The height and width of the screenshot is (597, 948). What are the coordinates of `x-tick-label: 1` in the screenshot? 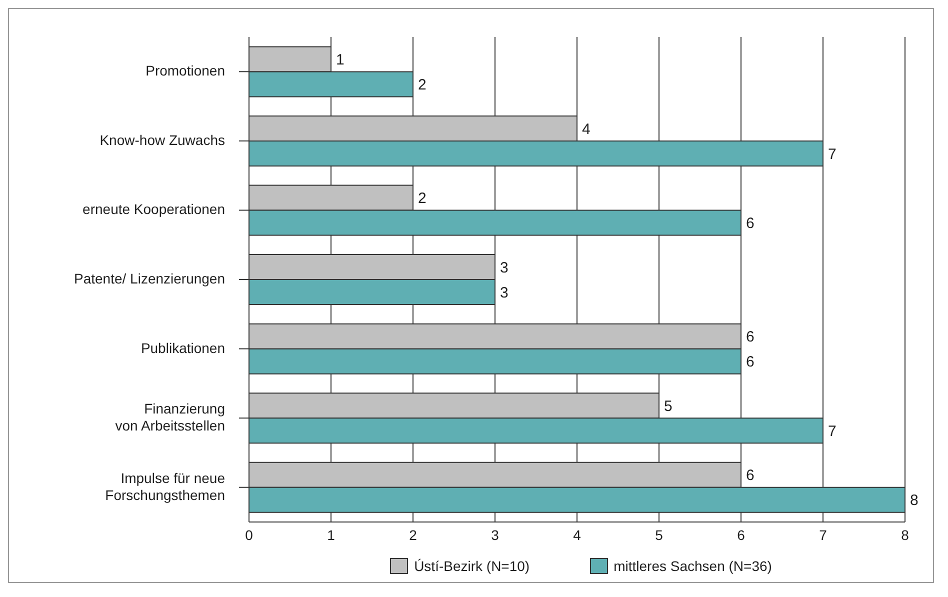 It's located at (331, 534).